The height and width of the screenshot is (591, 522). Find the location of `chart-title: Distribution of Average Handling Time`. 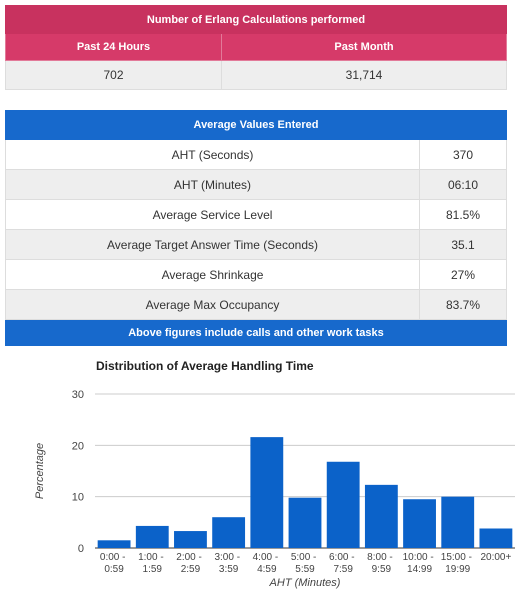

chart-title: Distribution of Average Handling Time is located at coordinates (205, 366).